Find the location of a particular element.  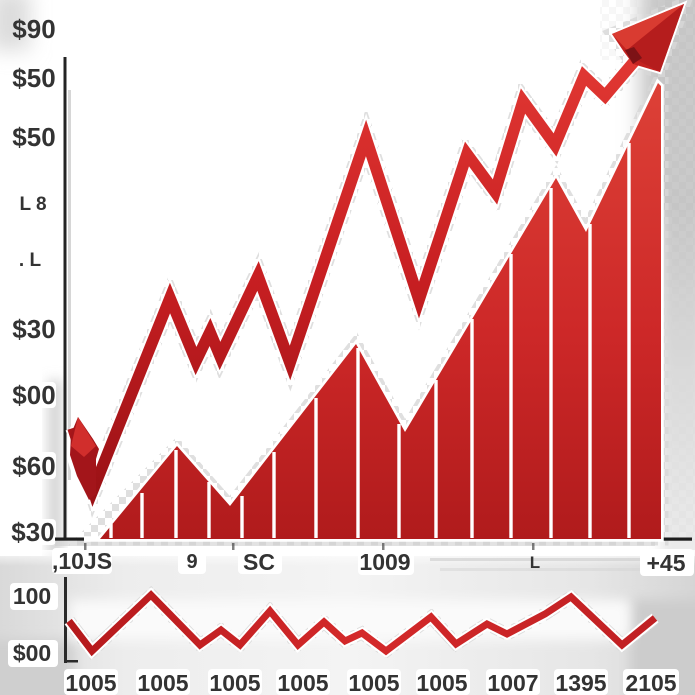

svg-text: ,10JS is located at coordinates (82, 561).